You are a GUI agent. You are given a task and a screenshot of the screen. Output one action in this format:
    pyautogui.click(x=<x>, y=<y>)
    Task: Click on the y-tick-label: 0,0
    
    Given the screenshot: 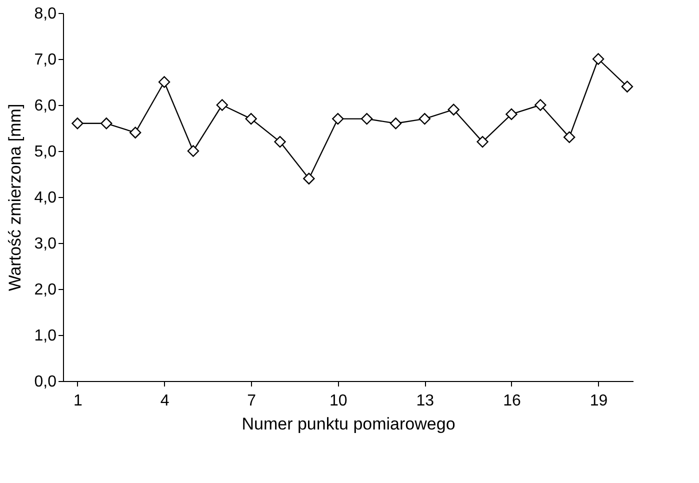 What is the action you would take?
    pyautogui.click(x=45, y=382)
    